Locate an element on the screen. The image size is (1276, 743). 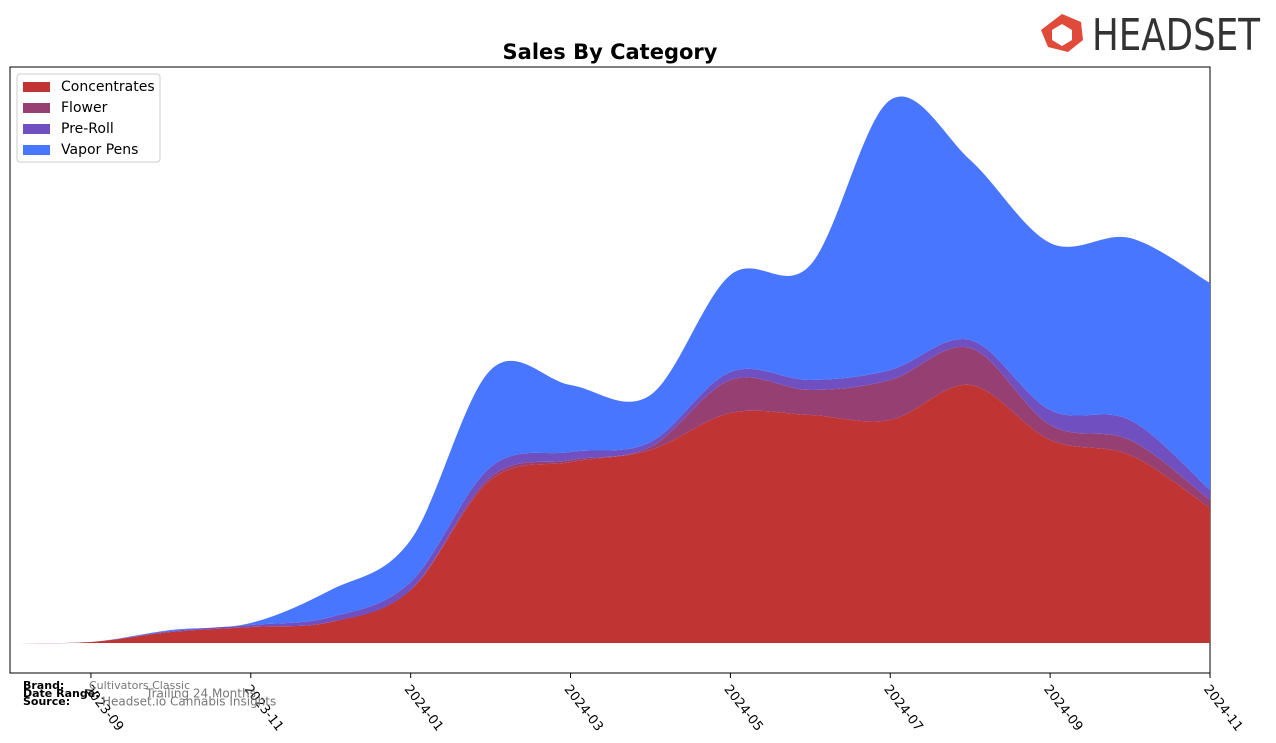
footer-value: Headset.io Cannabis Insights is located at coordinates (189, 702).